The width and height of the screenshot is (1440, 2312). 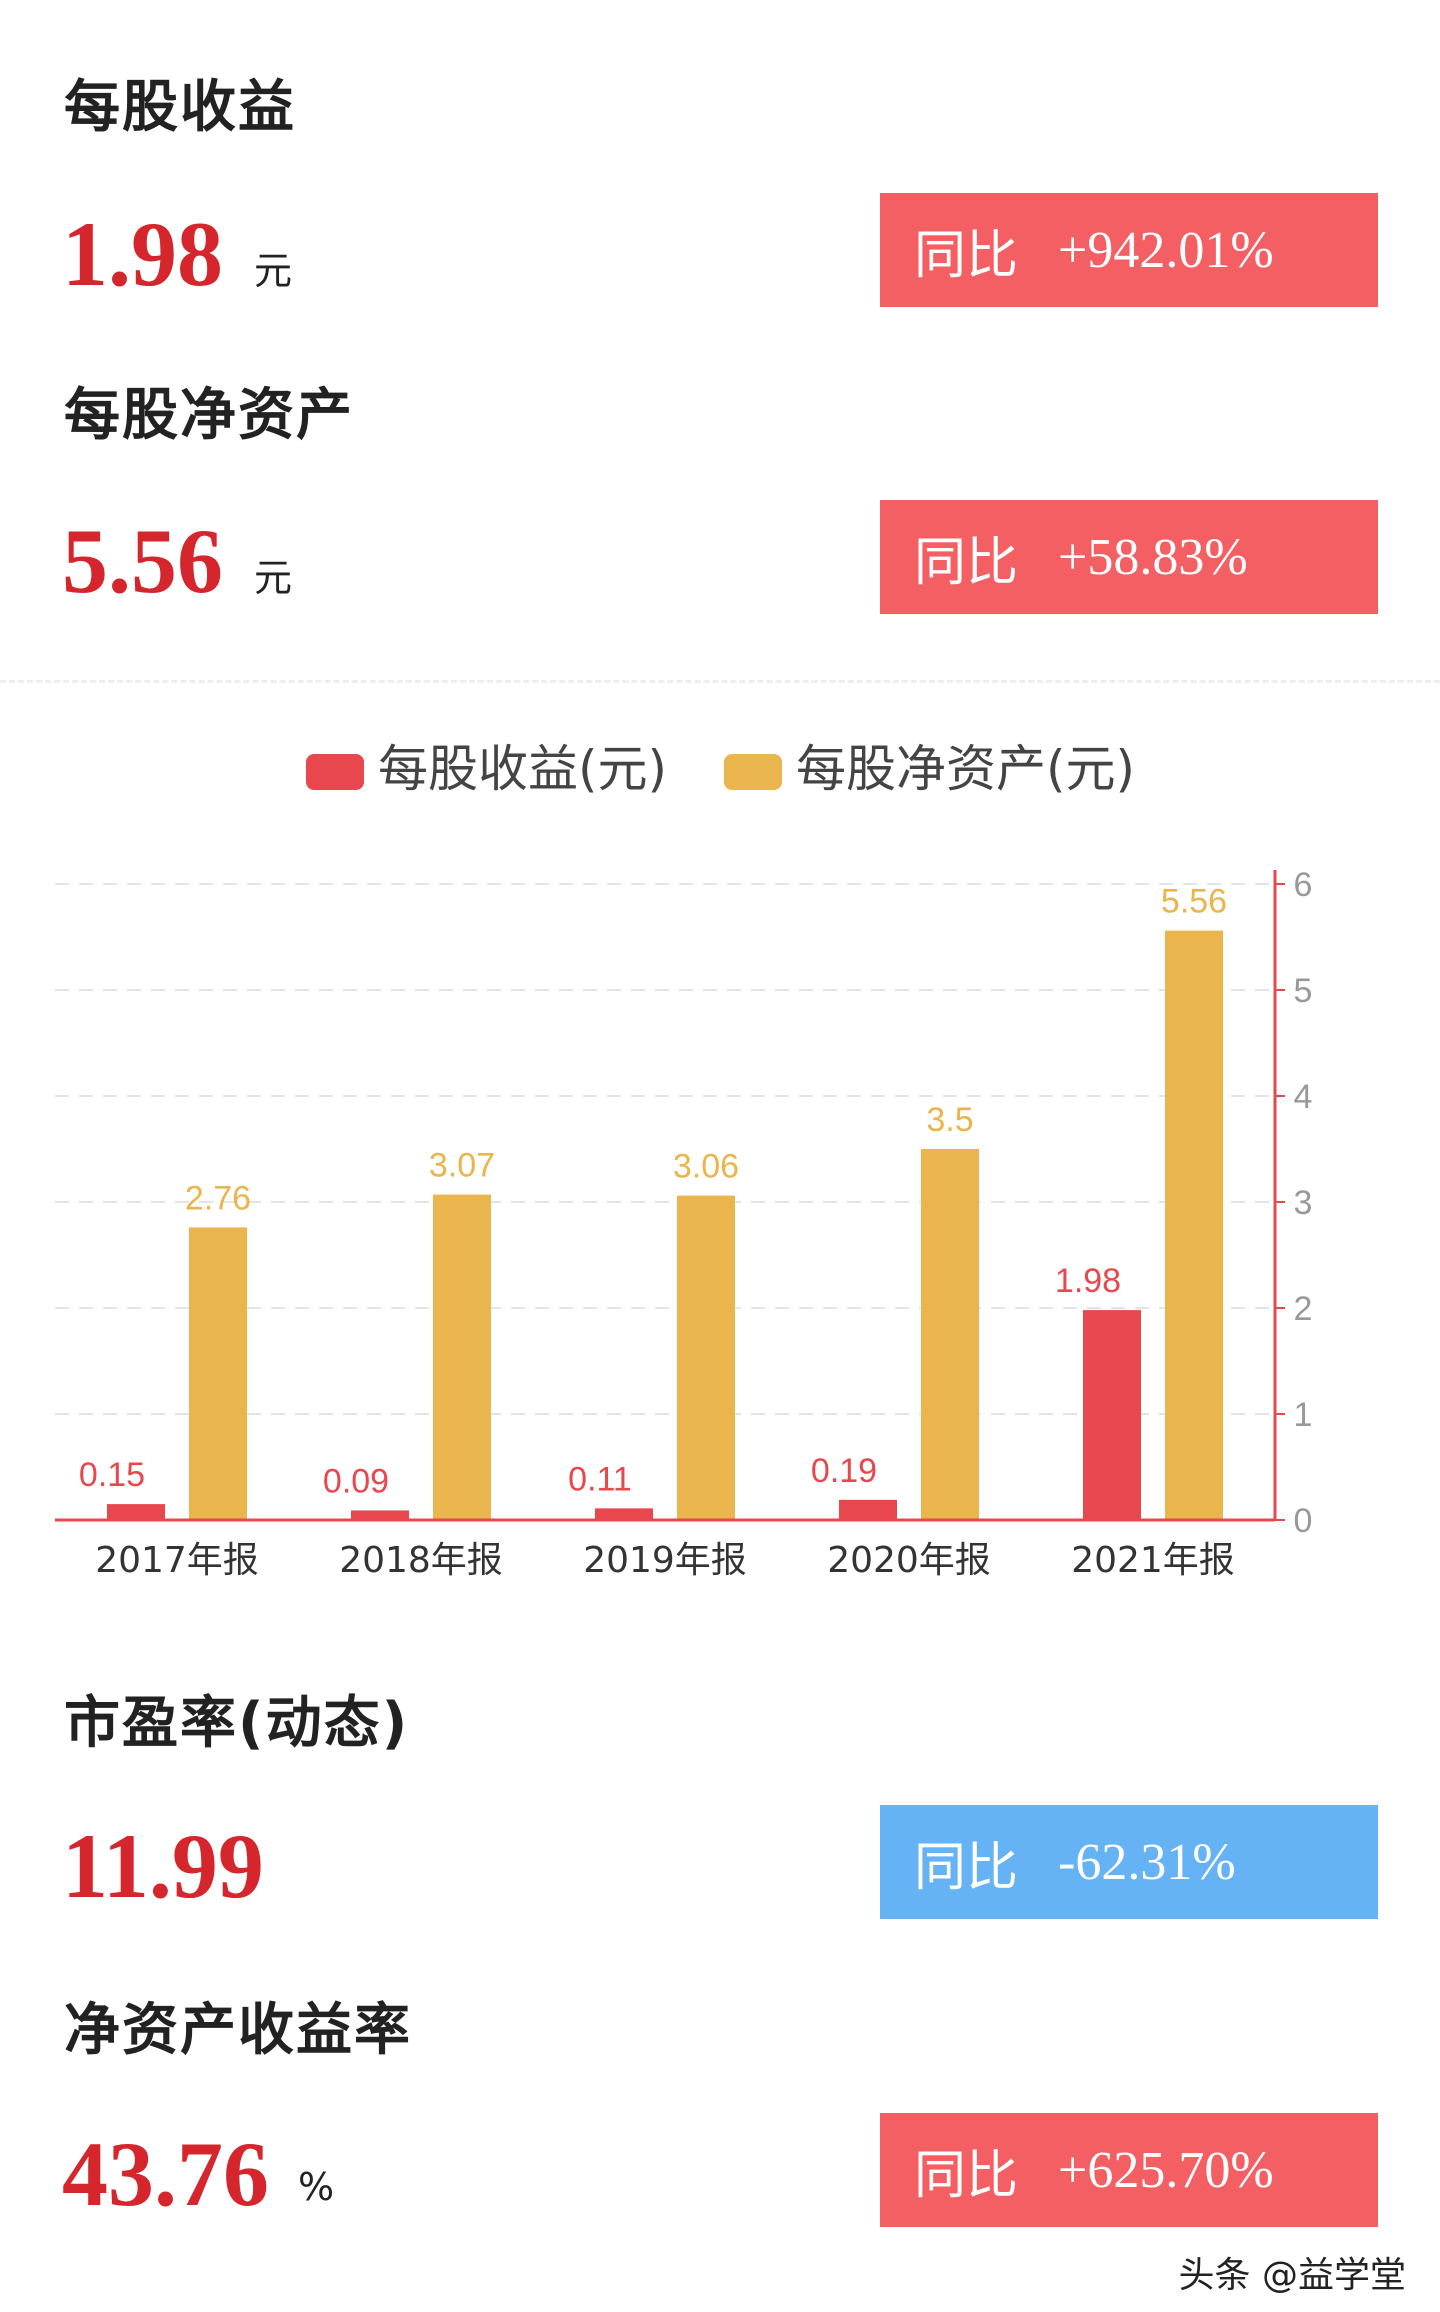 I want to click on data-label: 0.11, so click(x=600, y=1479).